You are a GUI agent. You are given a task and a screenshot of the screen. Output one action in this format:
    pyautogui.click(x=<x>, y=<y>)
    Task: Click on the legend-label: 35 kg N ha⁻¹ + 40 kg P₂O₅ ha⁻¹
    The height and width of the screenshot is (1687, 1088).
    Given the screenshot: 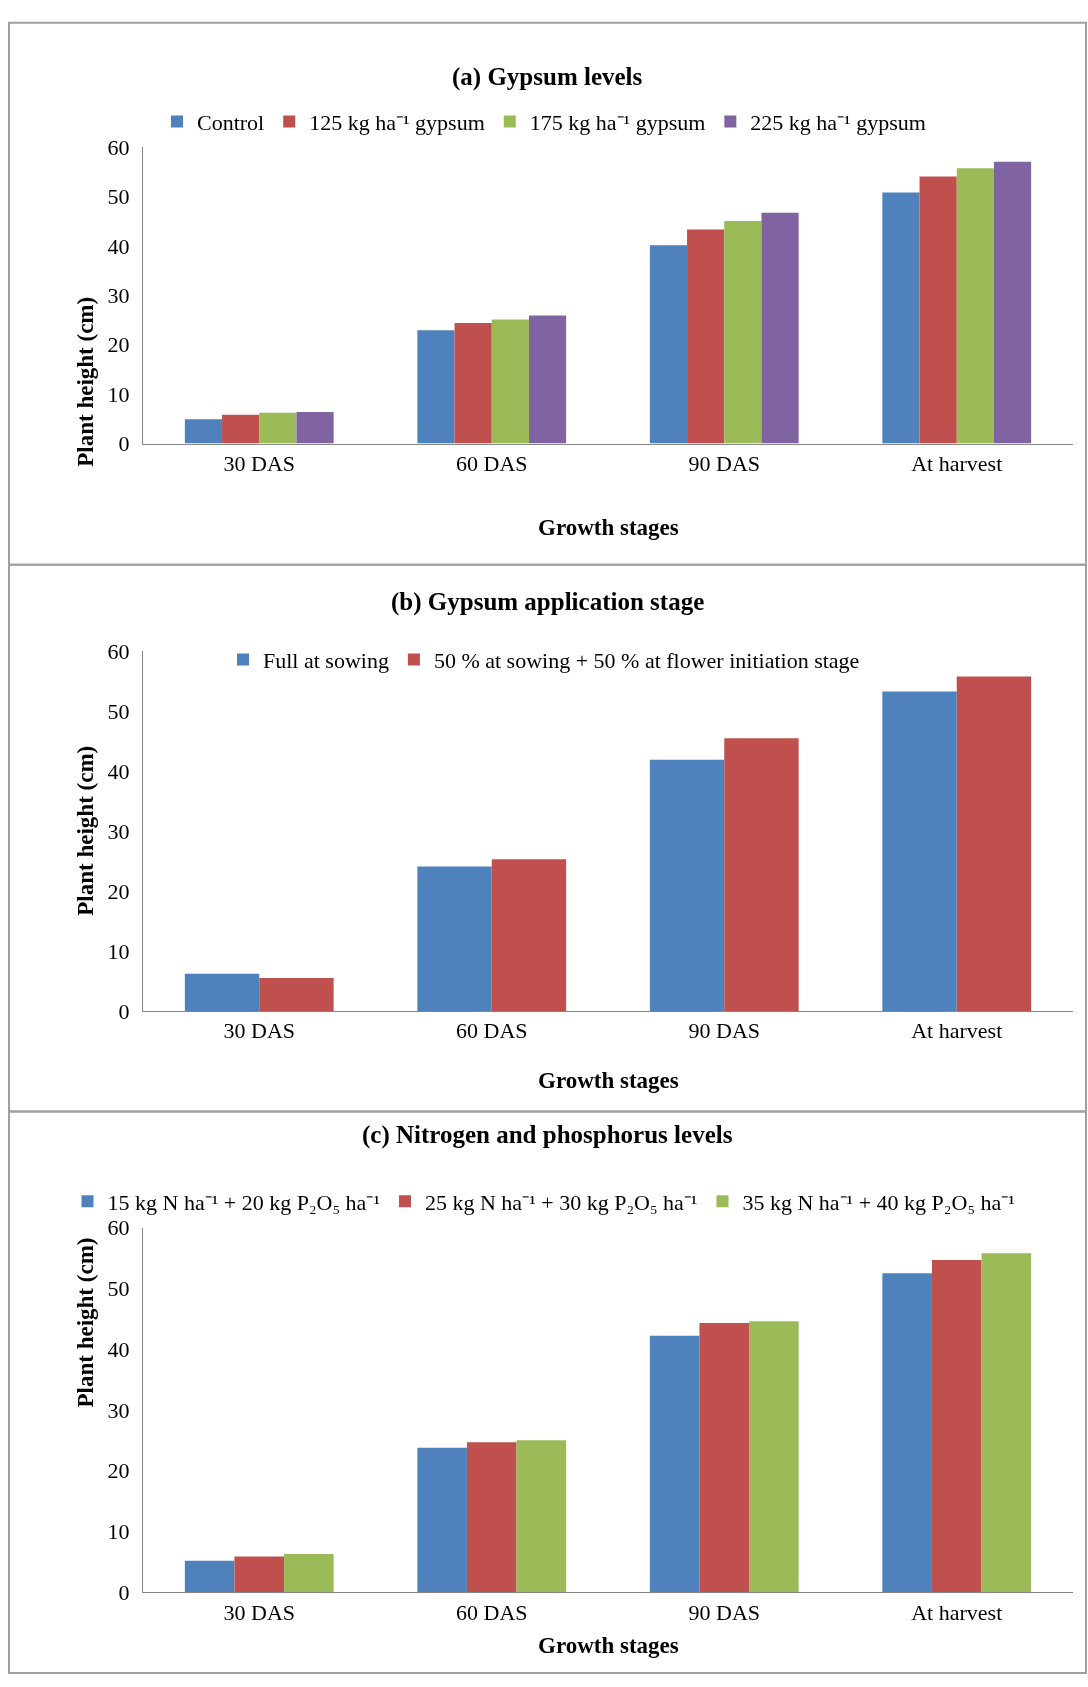 What is the action you would take?
    pyautogui.click(x=878, y=1202)
    